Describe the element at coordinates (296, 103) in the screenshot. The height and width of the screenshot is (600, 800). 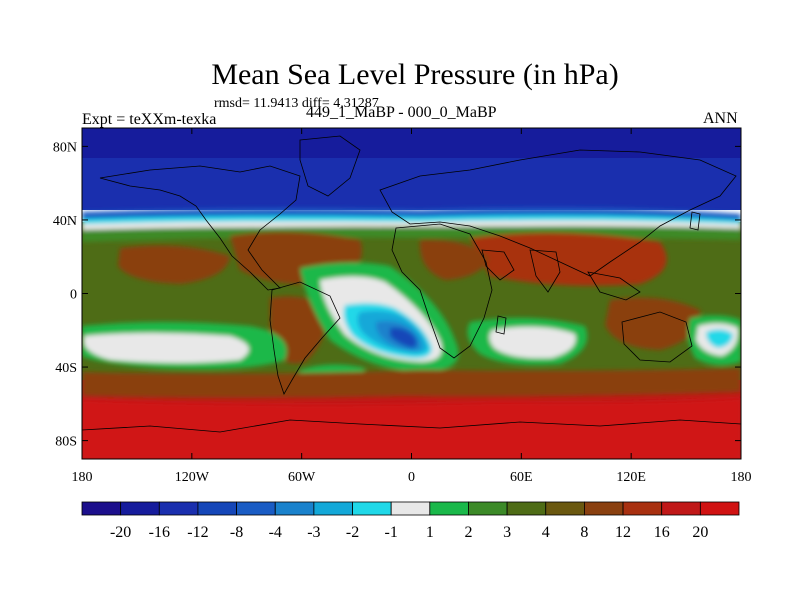
I see `rmsd-diff-stats: rmsd= 11.9413 diff= 4.31287` at that location.